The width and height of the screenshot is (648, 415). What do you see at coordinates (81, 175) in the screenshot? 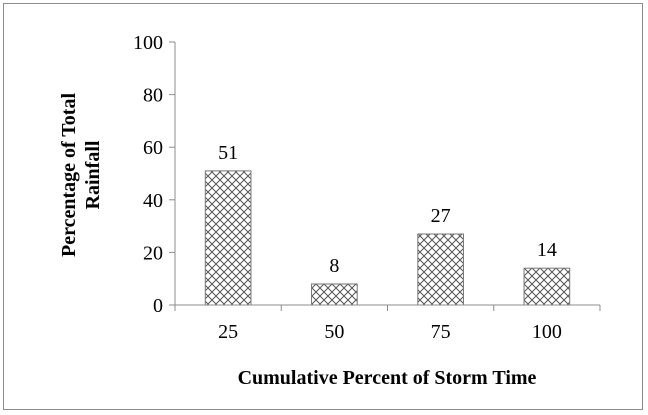
I see `y-axis-title: Percentage of Total Rainfall` at bounding box center [81, 175].